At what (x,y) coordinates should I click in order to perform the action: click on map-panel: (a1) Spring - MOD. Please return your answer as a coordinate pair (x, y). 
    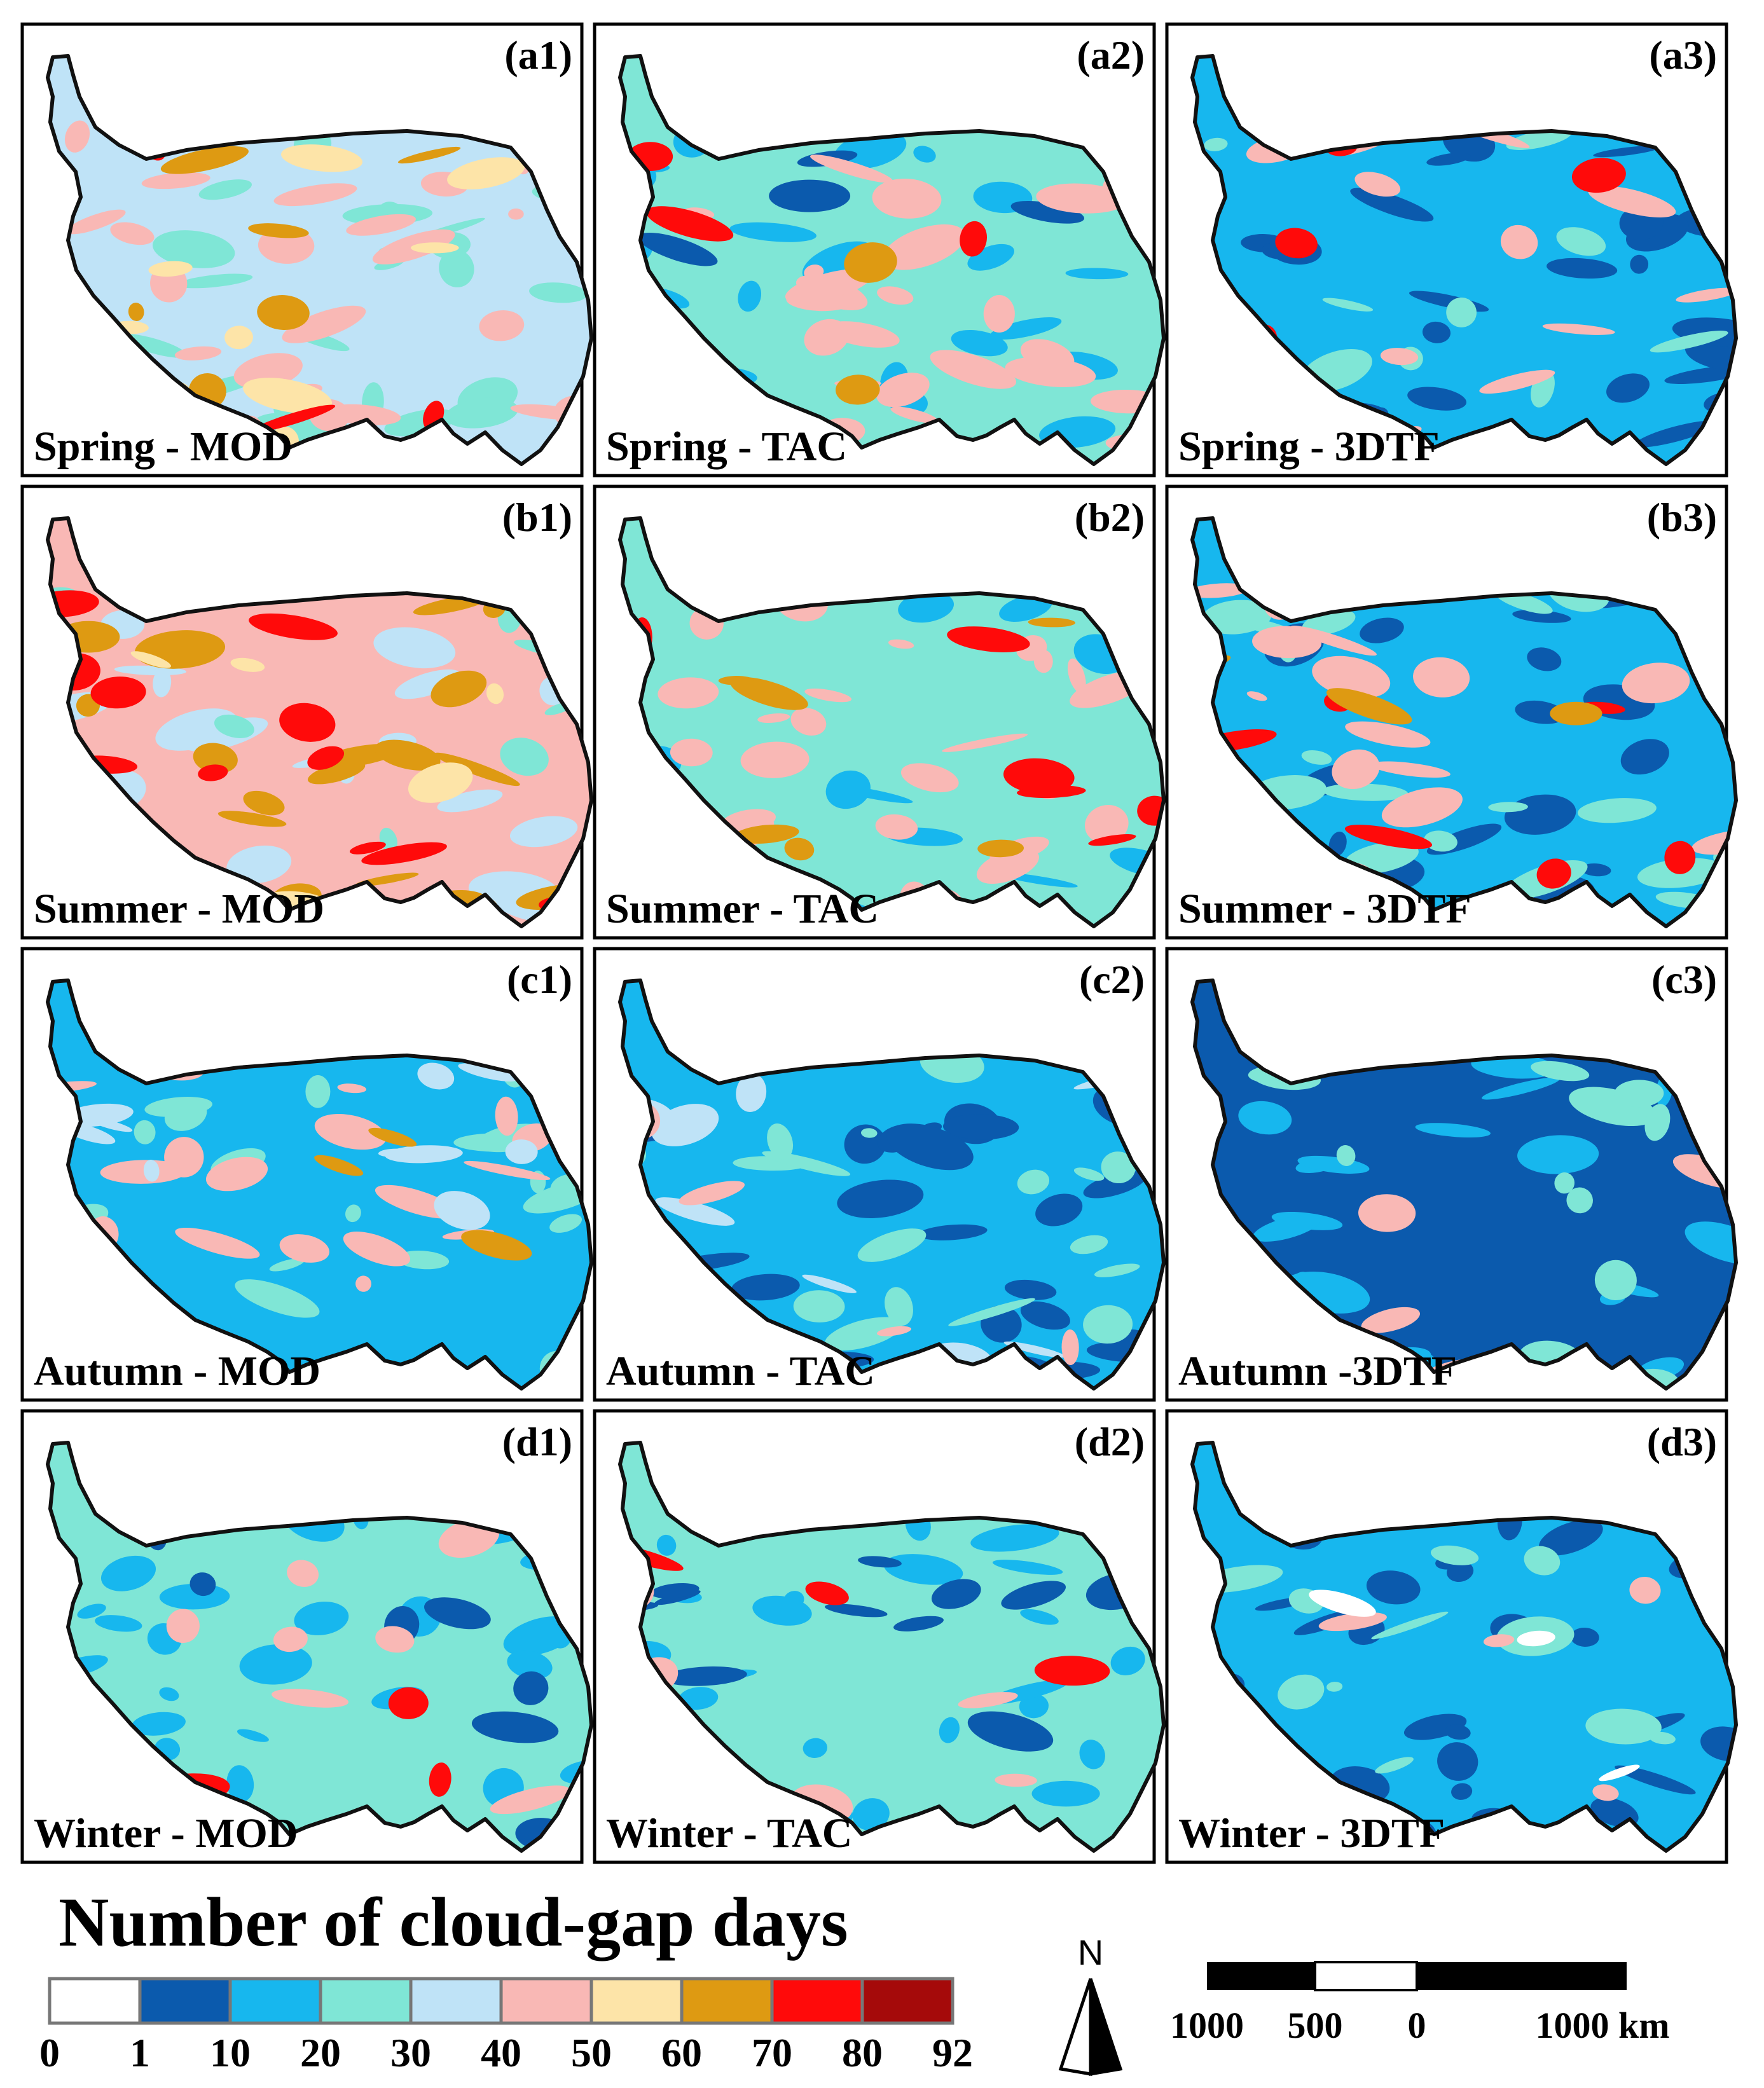
    Looking at the image, I should click on (306, 249).